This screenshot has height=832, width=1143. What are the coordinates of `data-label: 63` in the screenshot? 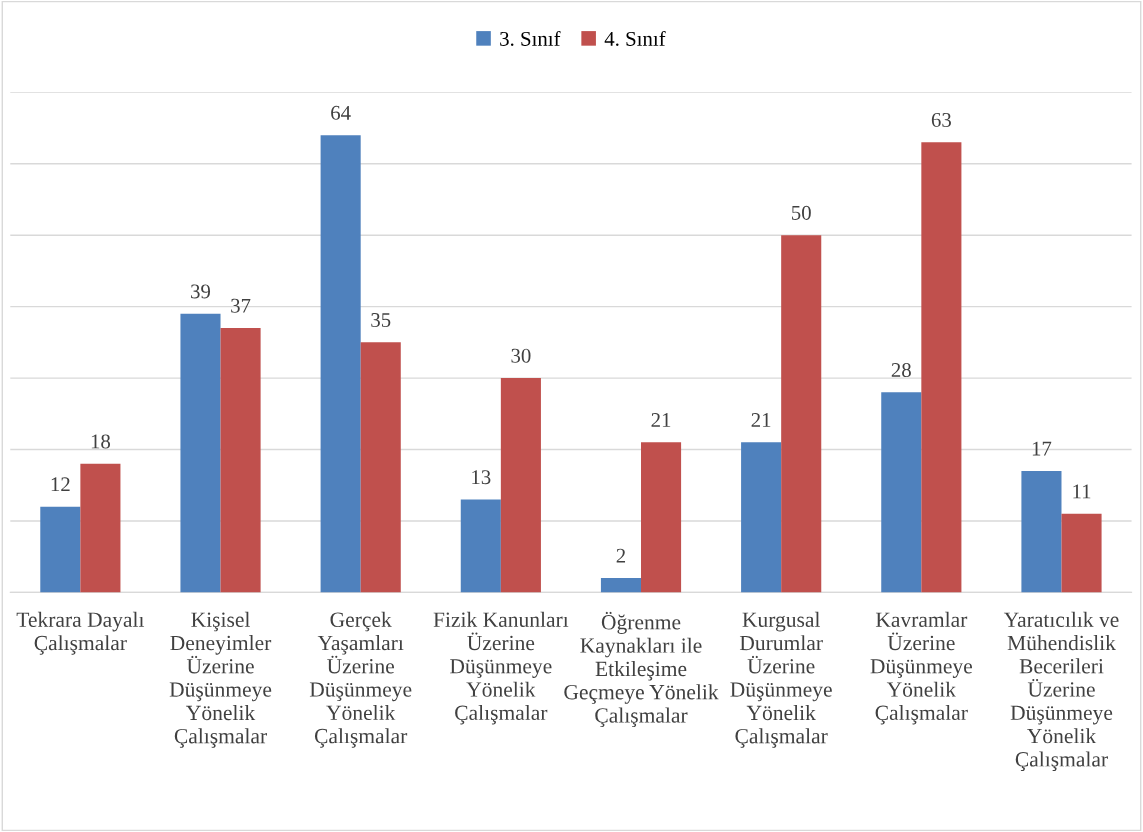 It's located at (941, 120).